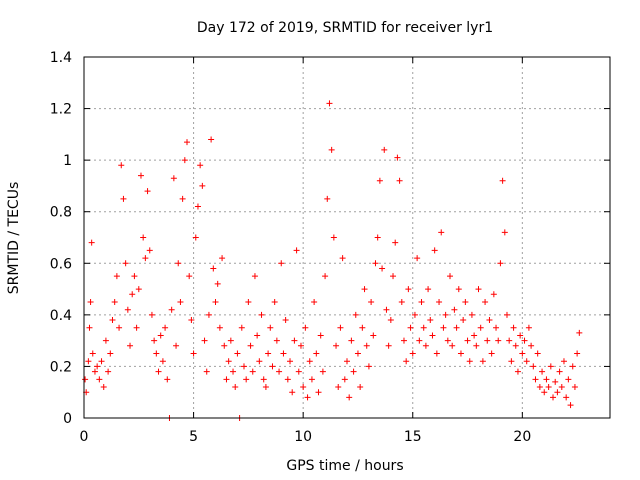  Describe the element at coordinates (522, 437) in the screenshot. I see `x-tick-label: 20` at that location.